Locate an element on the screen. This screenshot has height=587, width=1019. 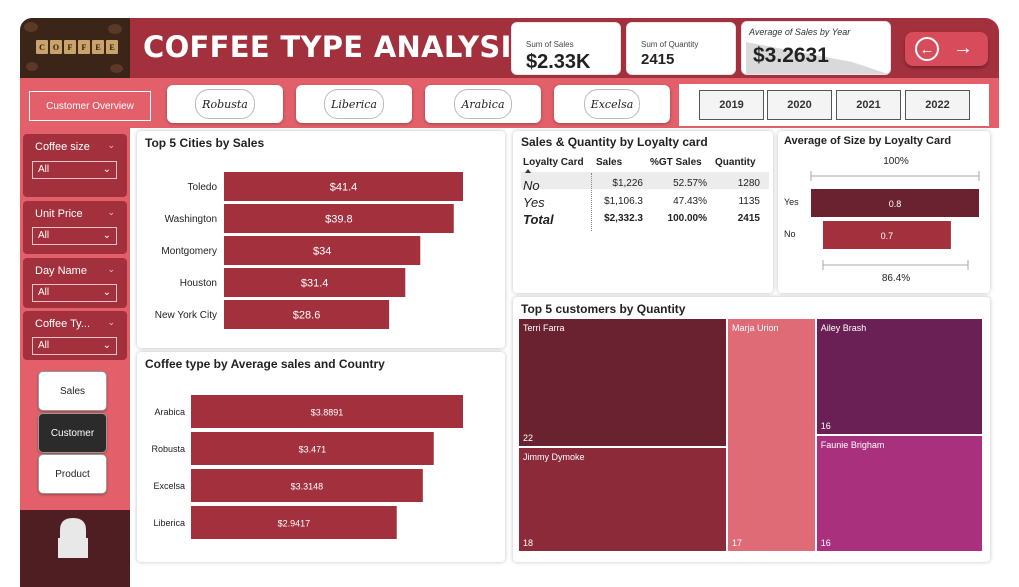
kpi-label: Average of Sales by Year is located at coordinates (800, 32).